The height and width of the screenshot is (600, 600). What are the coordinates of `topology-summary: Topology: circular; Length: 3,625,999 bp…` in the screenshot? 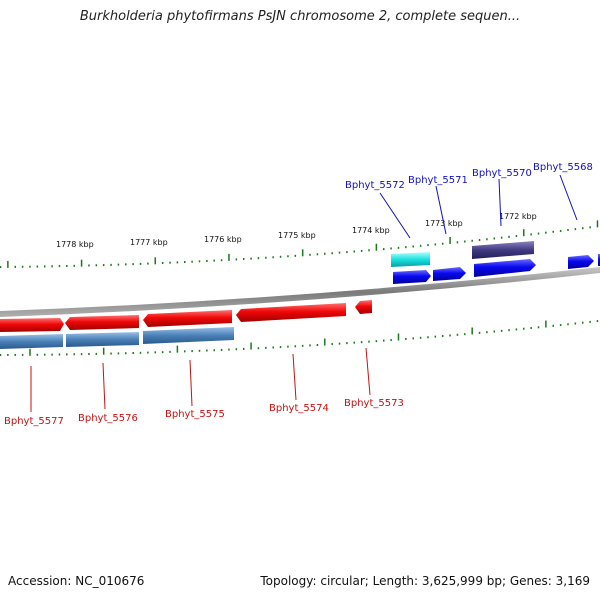 It's located at (425, 581).